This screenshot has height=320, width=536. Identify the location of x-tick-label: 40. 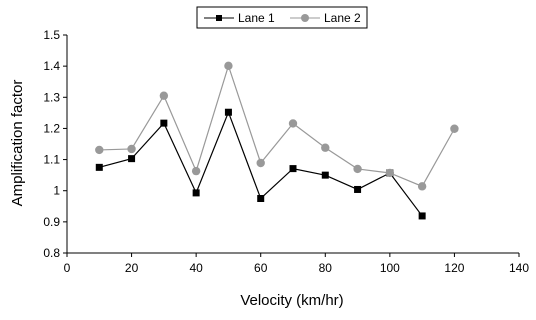
(196, 268).